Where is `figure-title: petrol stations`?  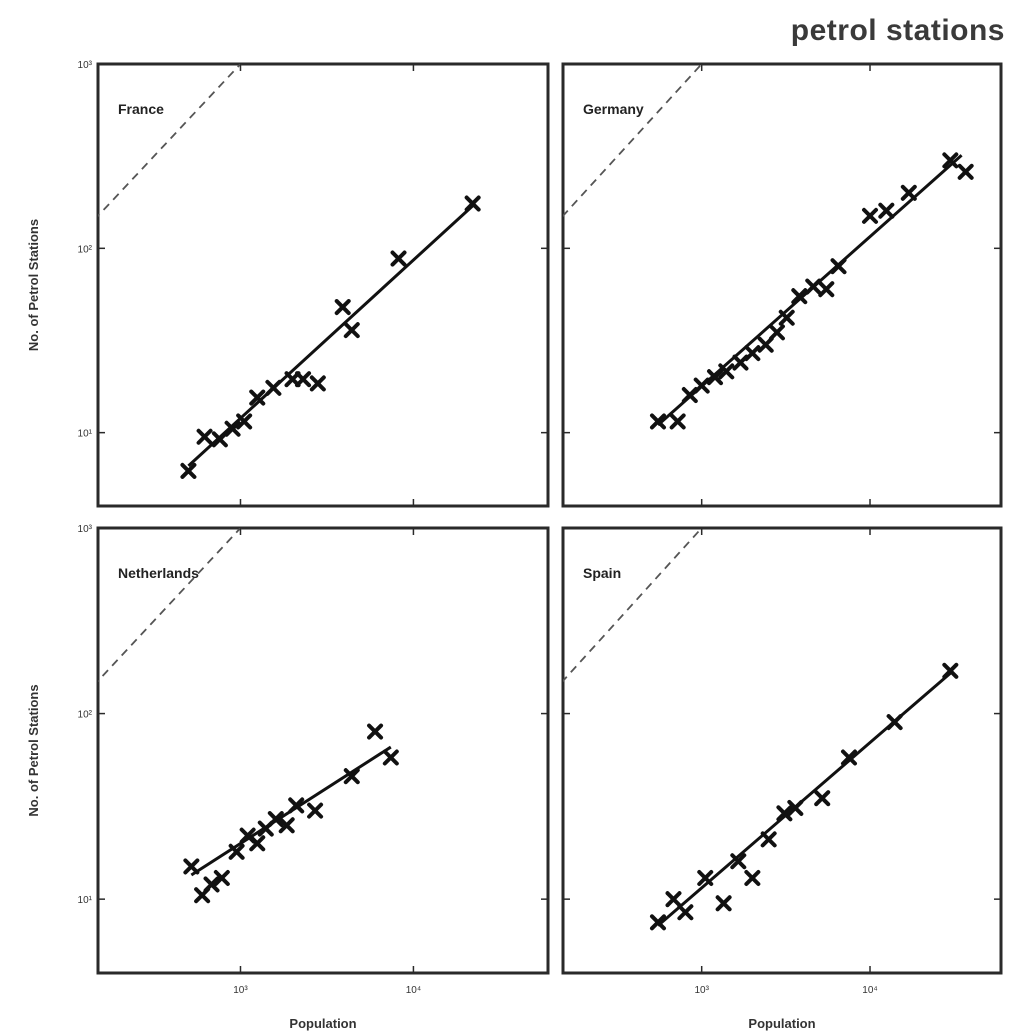 figure-title: petrol stations is located at coordinates (897, 30).